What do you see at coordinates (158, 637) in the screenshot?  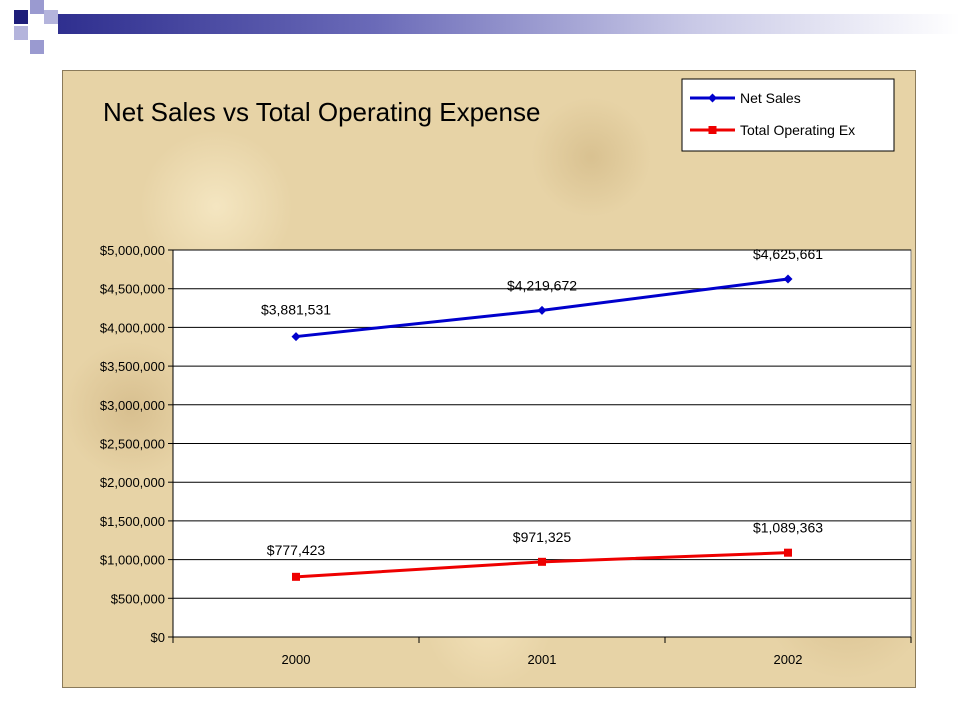 I see `y-tick-label: $0` at bounding box center [158, 637].